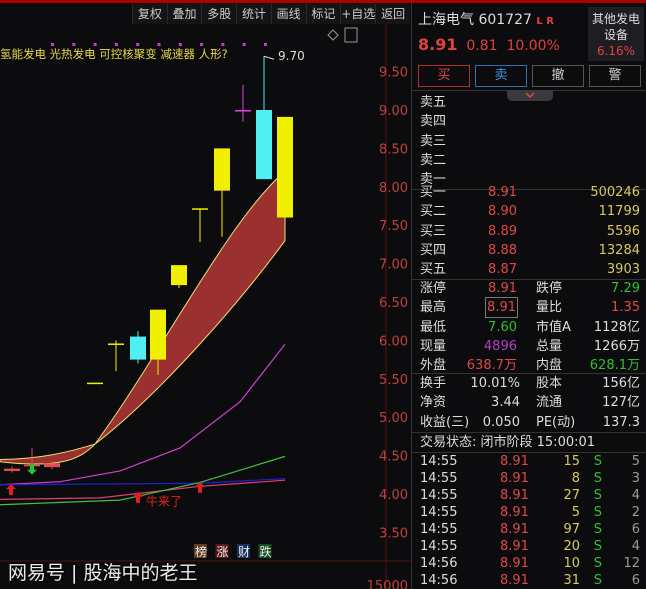  I want to click on stat-value: 7.29, so click(625, 288).